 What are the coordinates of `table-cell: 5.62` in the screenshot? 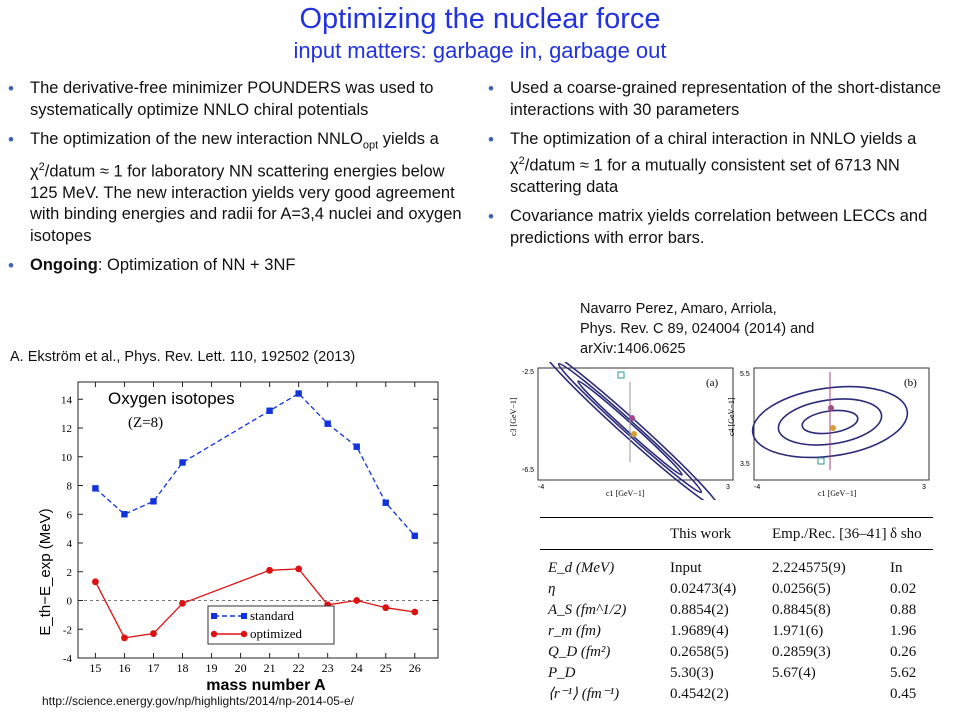 It's located at (903, 673).